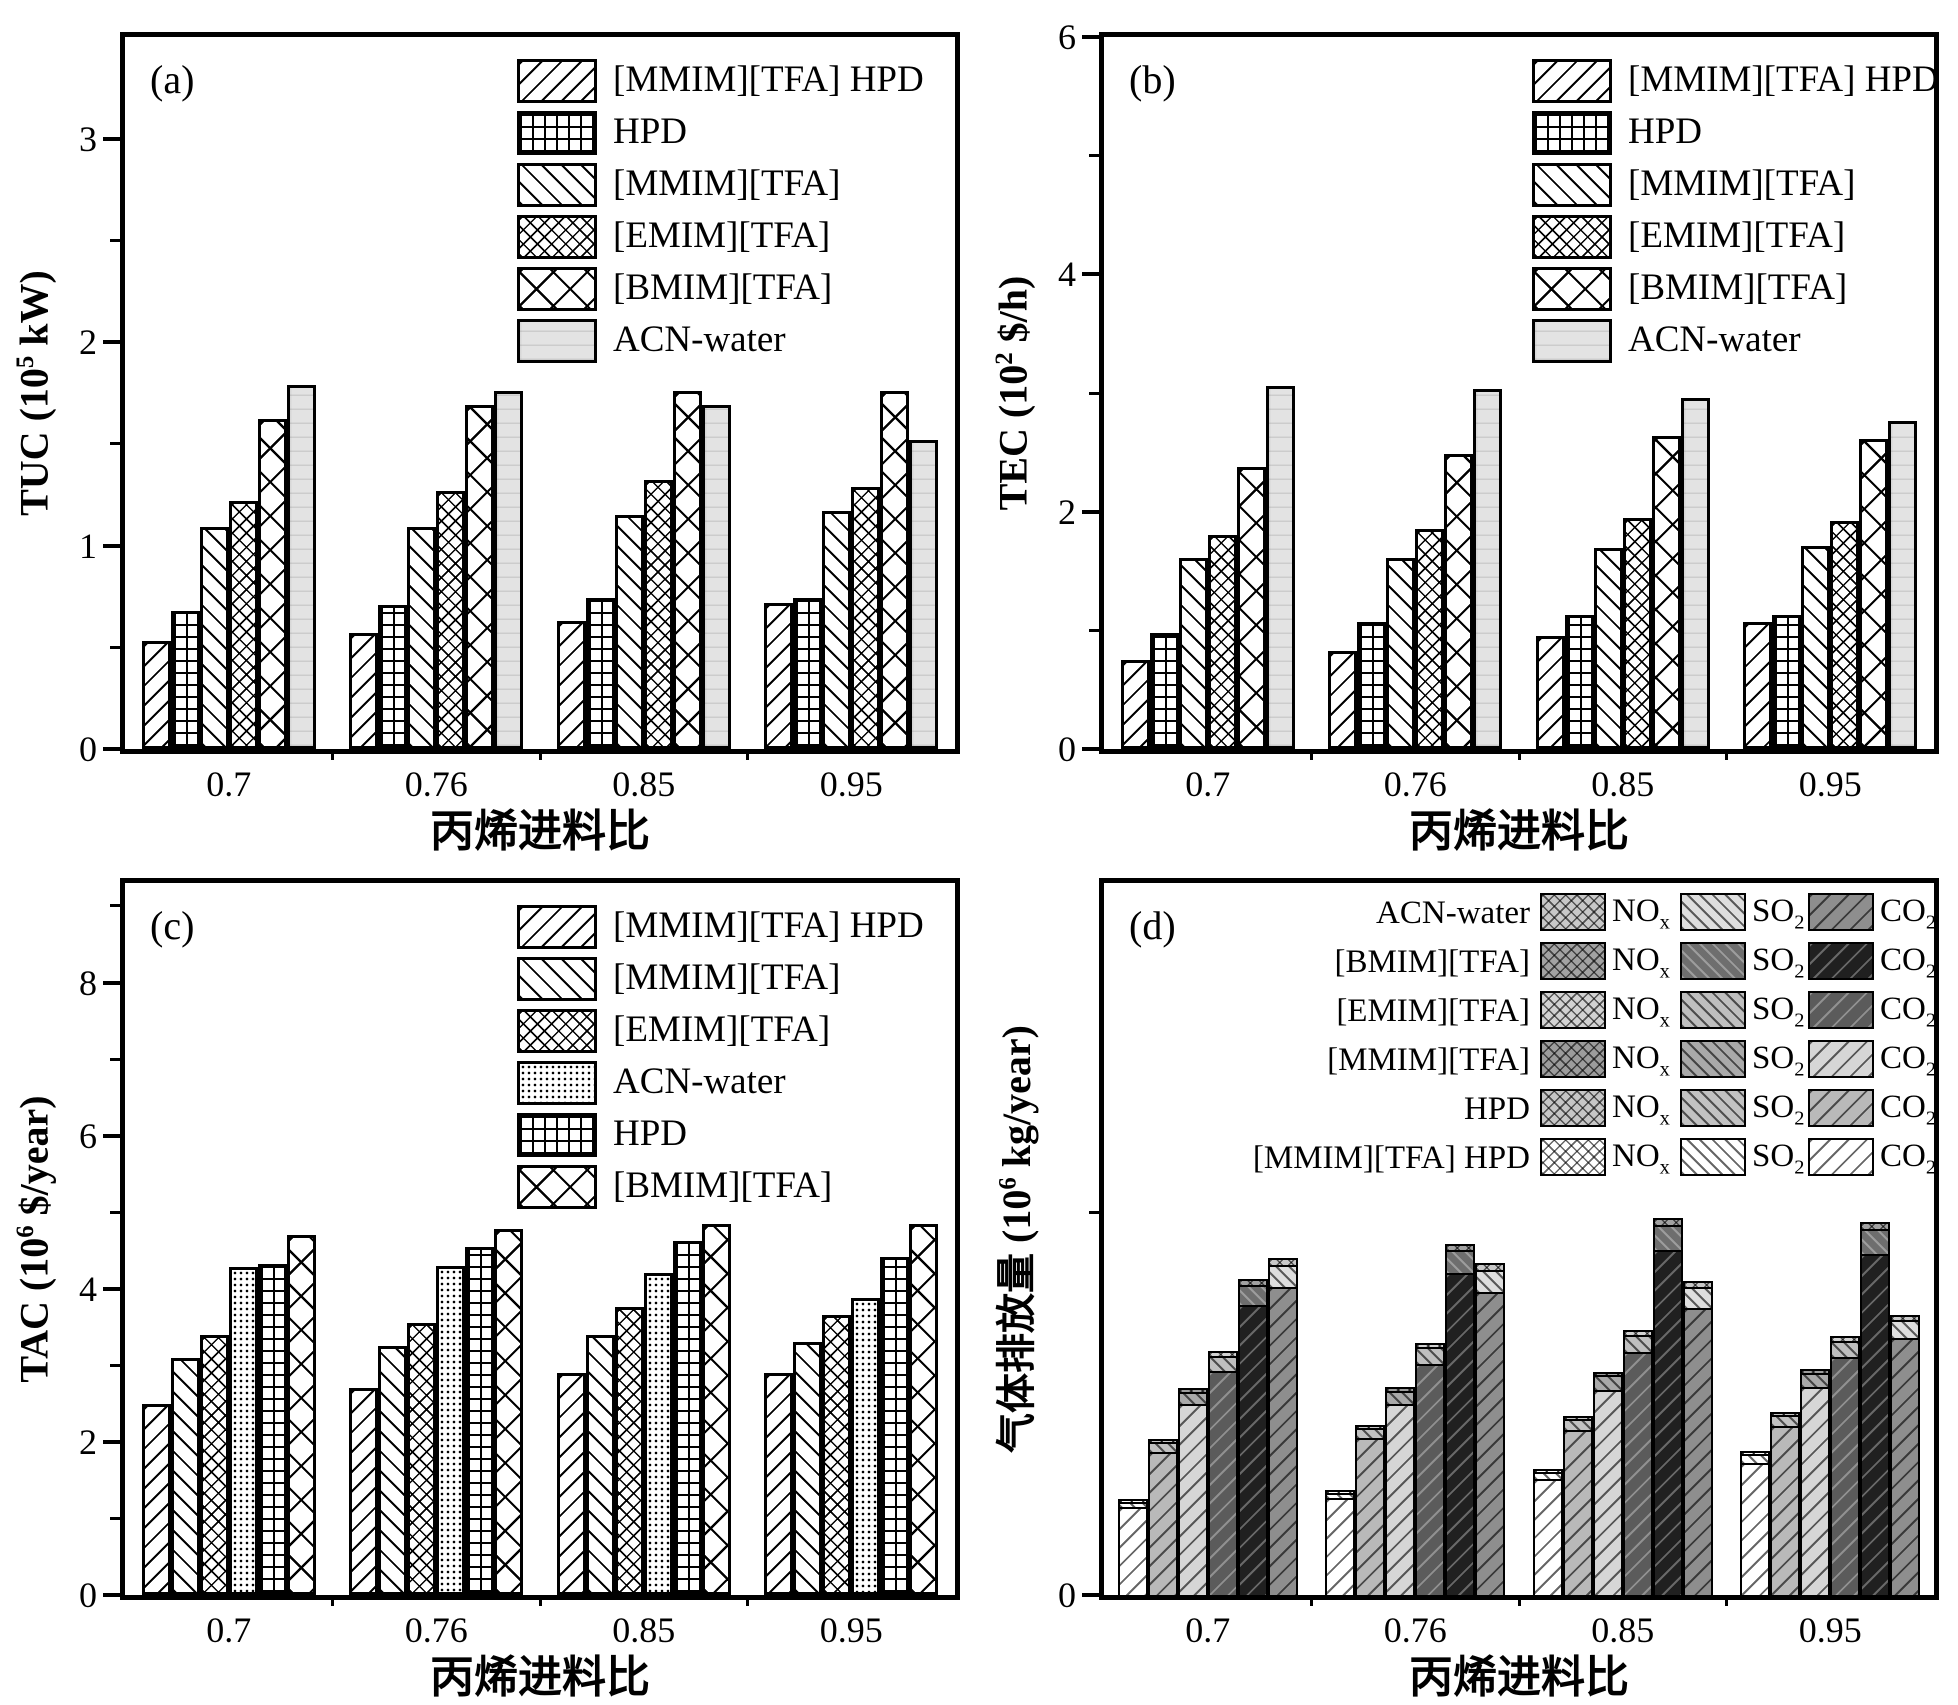 The width and height of the screenshot is (1958, 1705). Describe the element at coordinates (1013, 437) in the screenshot. I see `y-axis-title-pre: TEC (10` at that location.